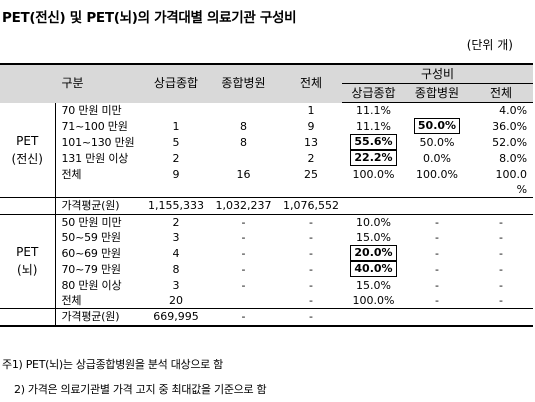  What do you see at coordinates (267, 317) in the screenshot?
I see `average-row: 가격평균(원) 669,995 - -` at bounding box center [267, 317].